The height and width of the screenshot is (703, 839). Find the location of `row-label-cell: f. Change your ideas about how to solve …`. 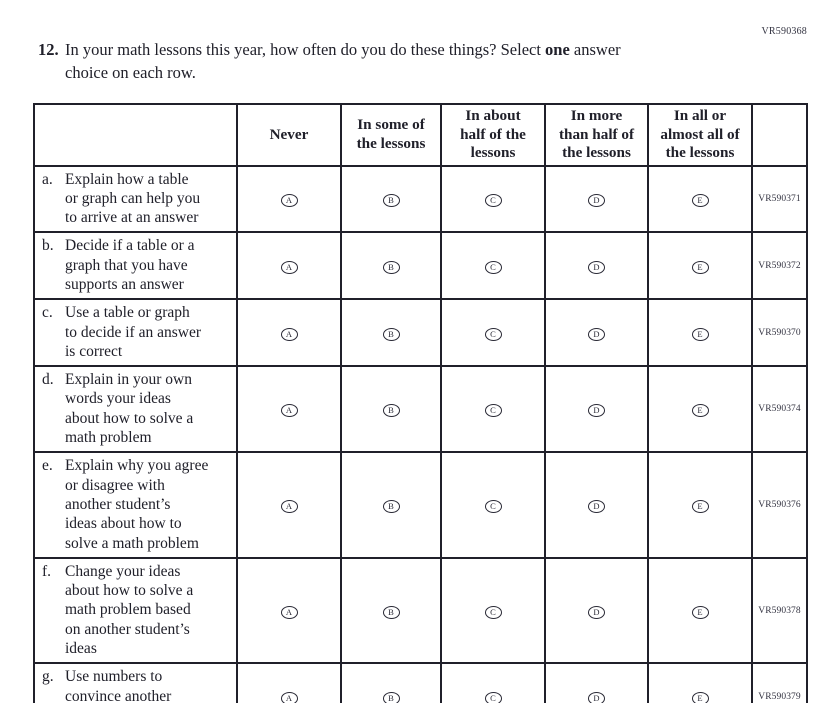

row-label-cell: f. Change your ideas about how to solve … is located at coordinates (135, 610).